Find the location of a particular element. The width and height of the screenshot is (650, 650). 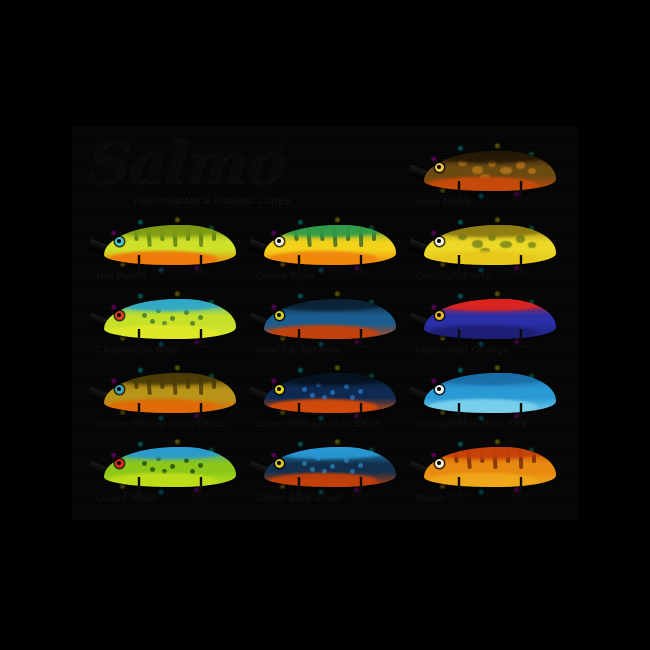

lure-cell: Chartreuse Blue is located at coordinates (168, 330).